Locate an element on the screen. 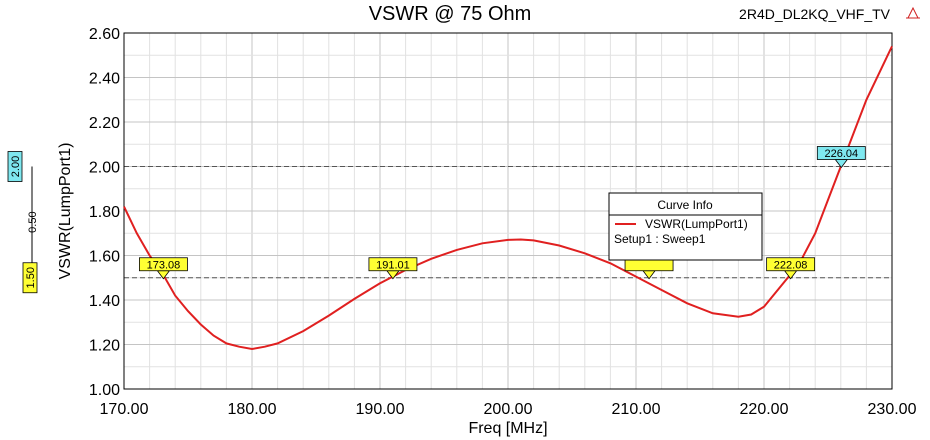 This screenshot has width=930, height=440. x-axis-label: Freq [MHz] is located at coordinates (507, 428).